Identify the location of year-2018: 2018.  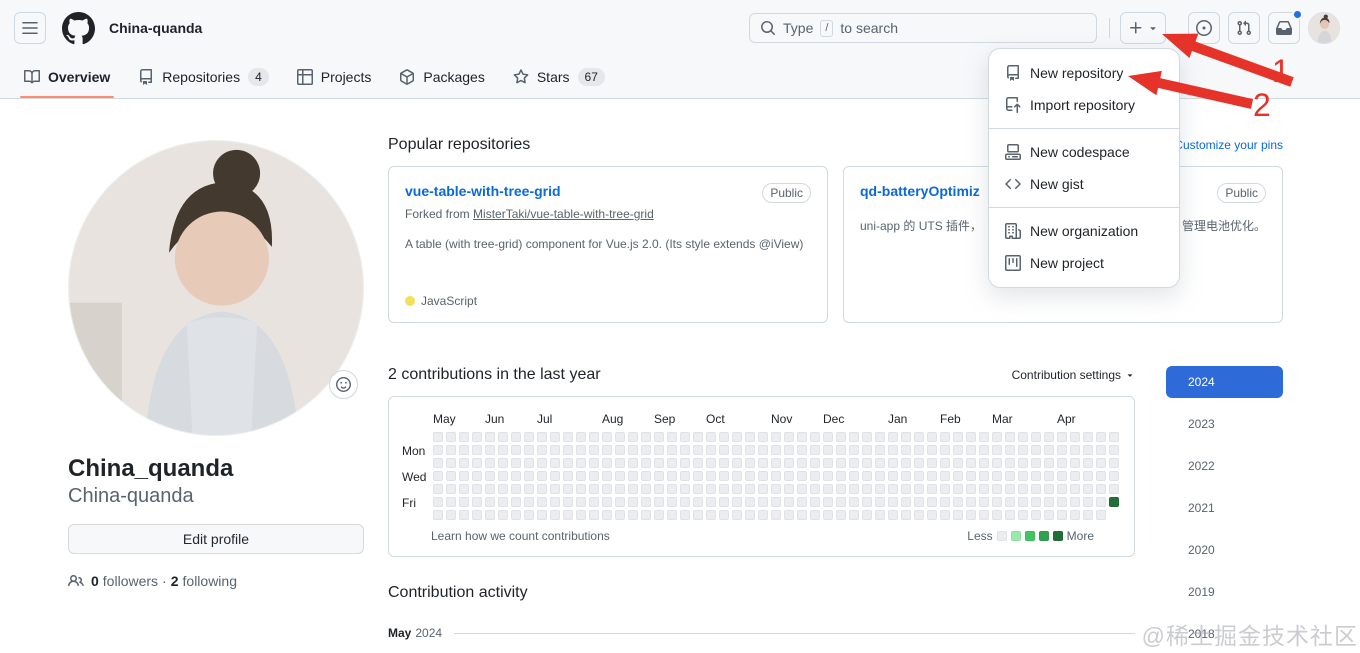
(1201, 634).